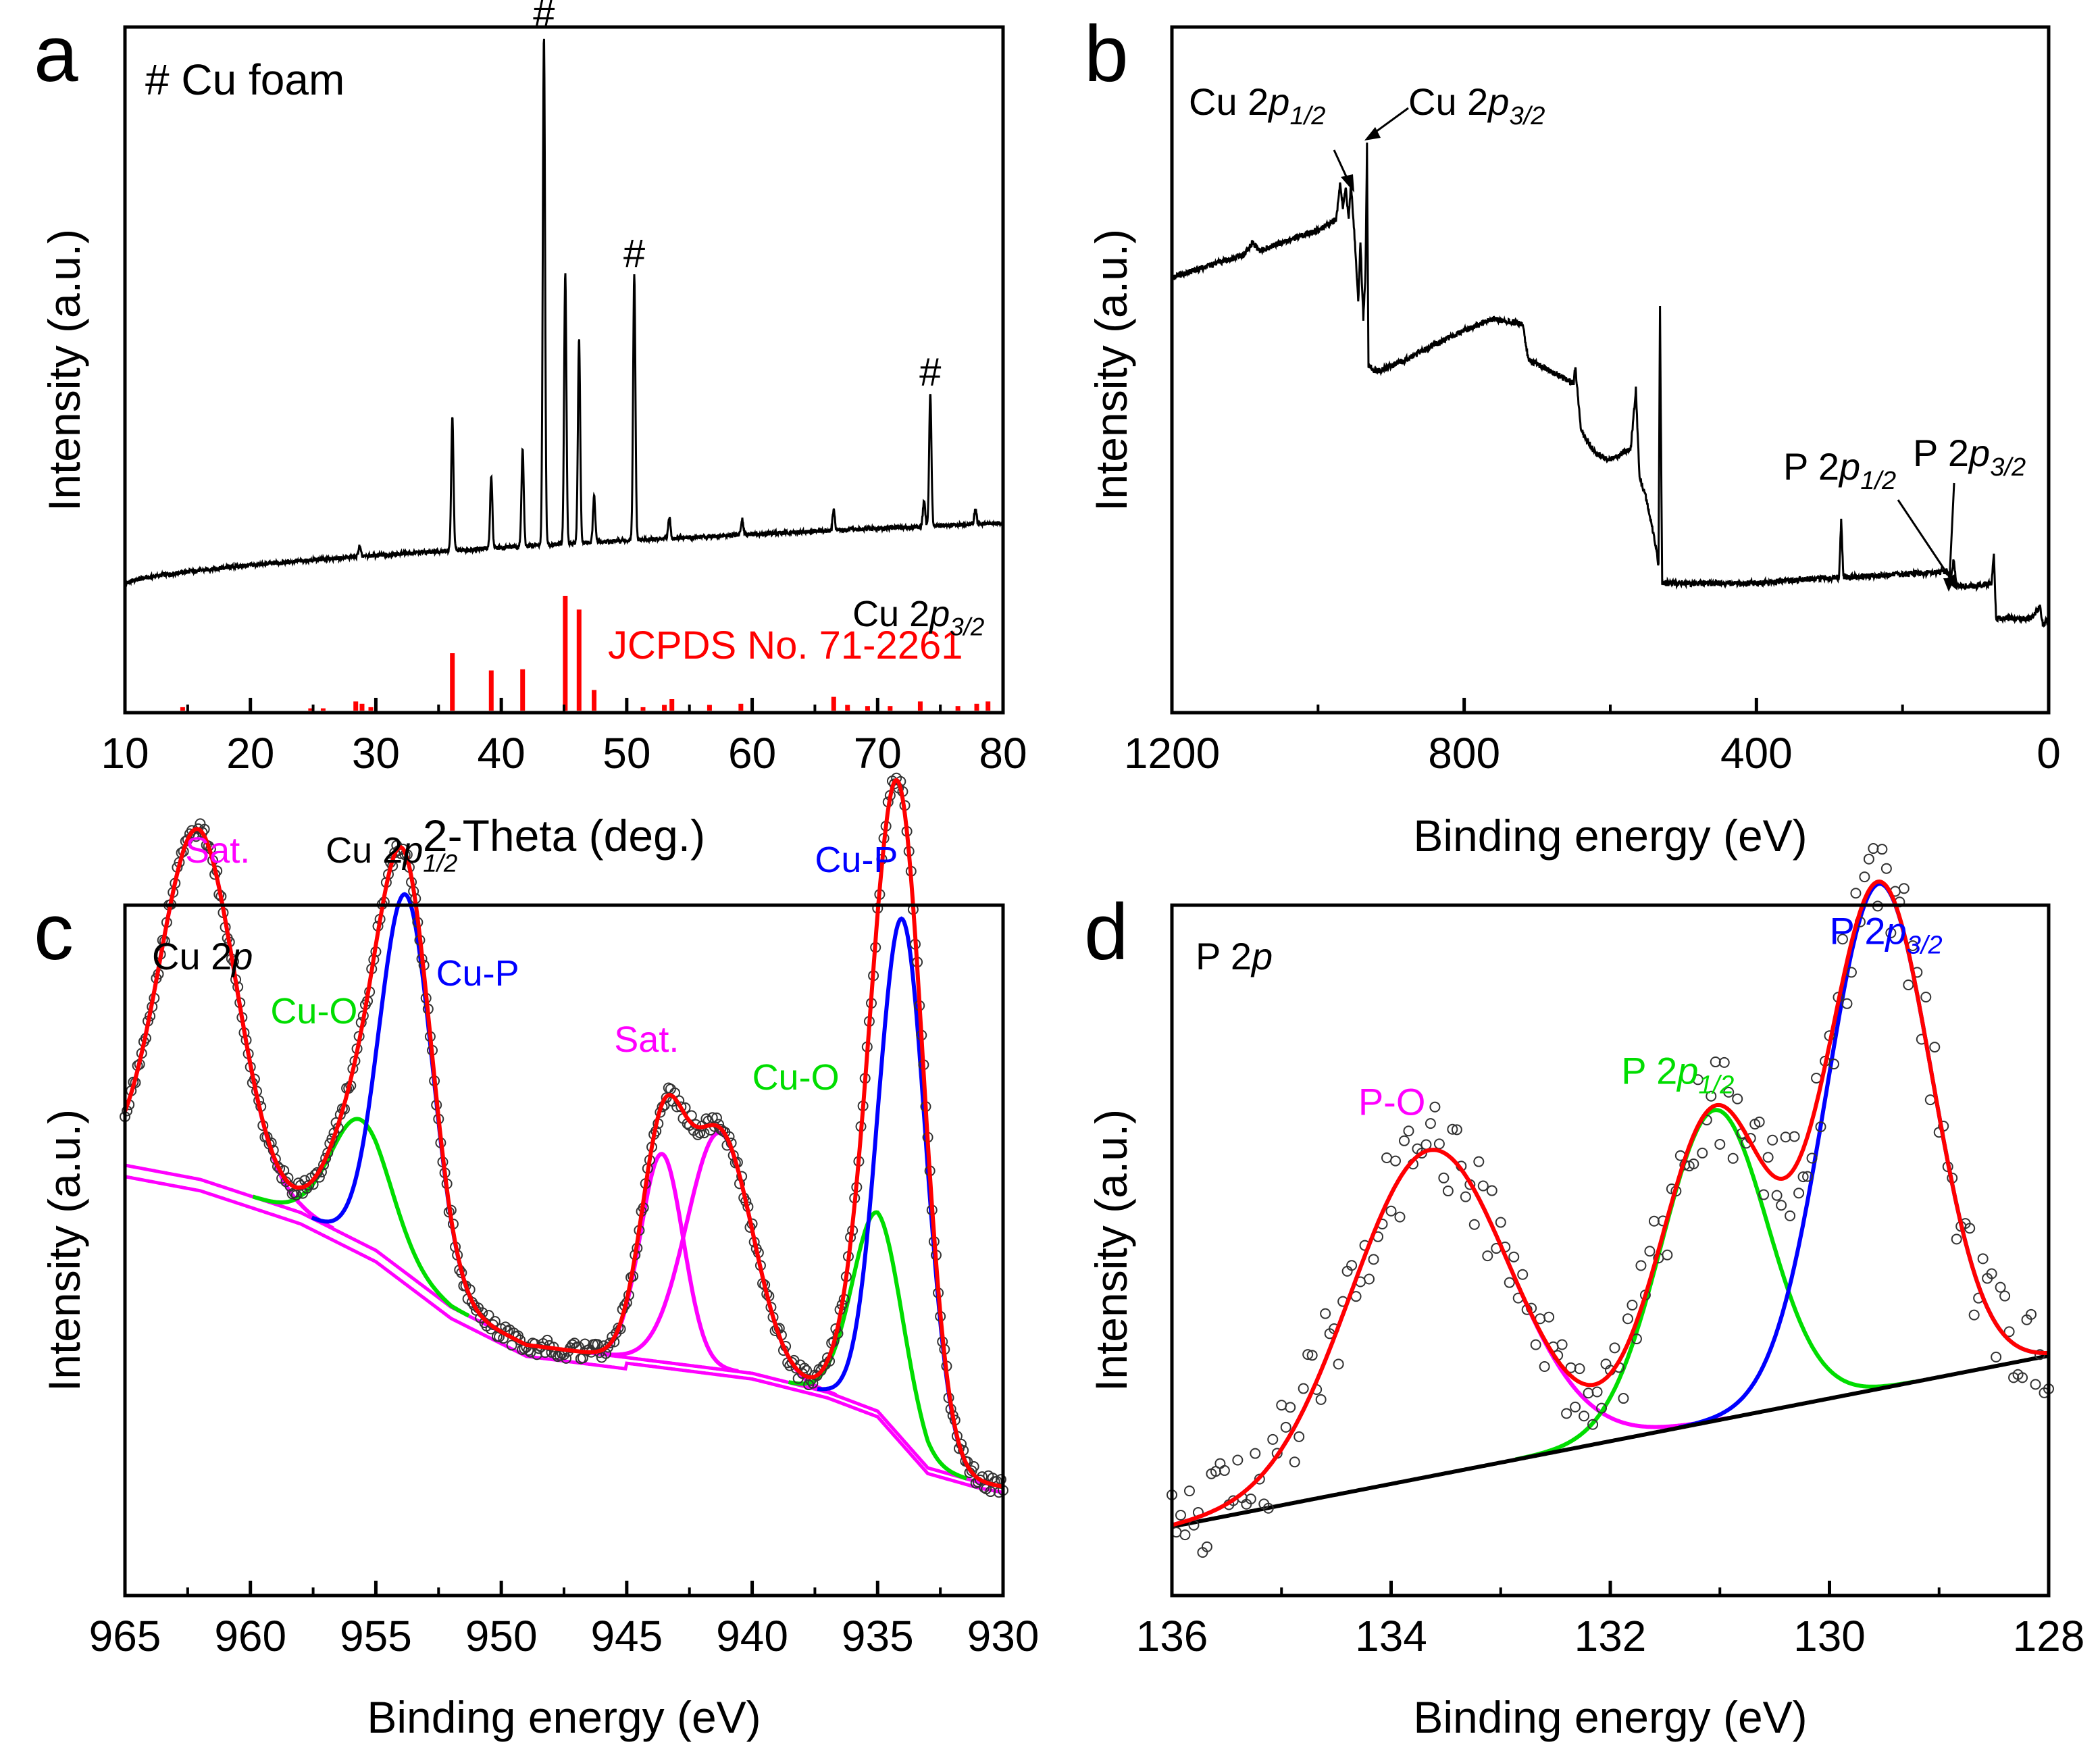  Describe the element at coordinates (502, 1636) in the screenshot. I see `x-tick-label: 950` at that location.